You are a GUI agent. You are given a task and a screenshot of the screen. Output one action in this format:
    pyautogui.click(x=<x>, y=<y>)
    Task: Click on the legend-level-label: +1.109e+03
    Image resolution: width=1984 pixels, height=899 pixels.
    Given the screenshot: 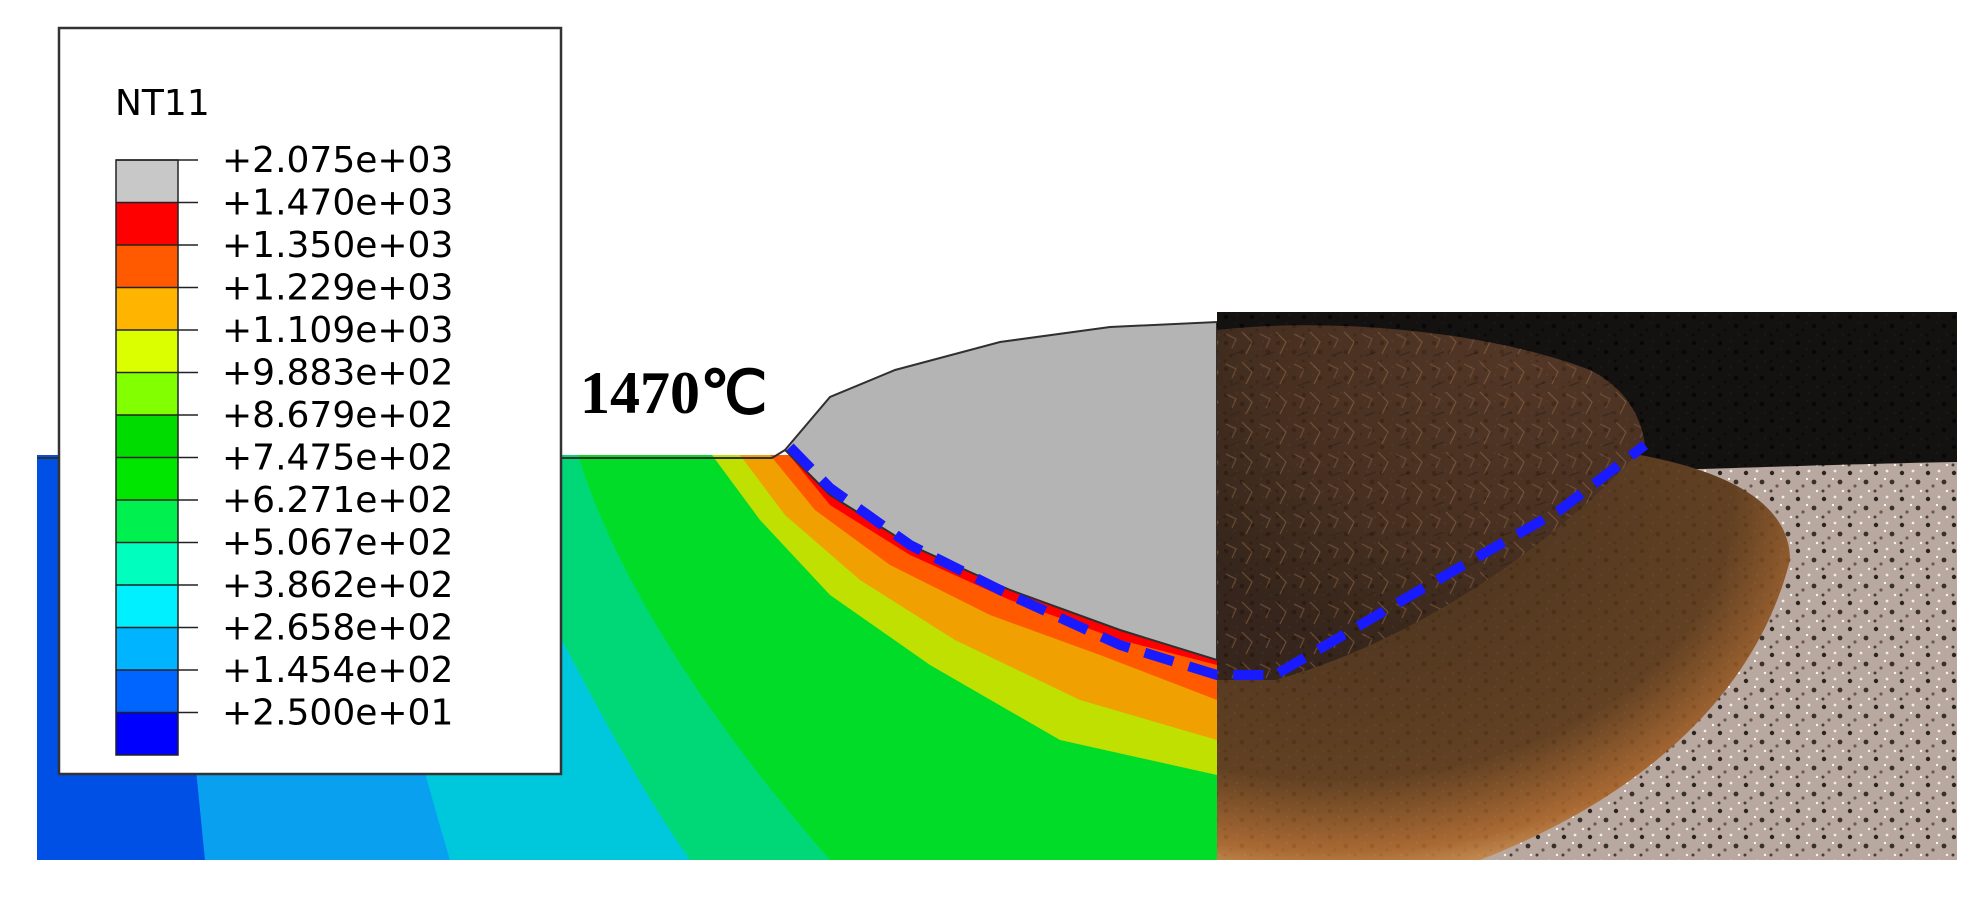 What is the action you would take?
    pyautogui.click(x=337, y=330)
    